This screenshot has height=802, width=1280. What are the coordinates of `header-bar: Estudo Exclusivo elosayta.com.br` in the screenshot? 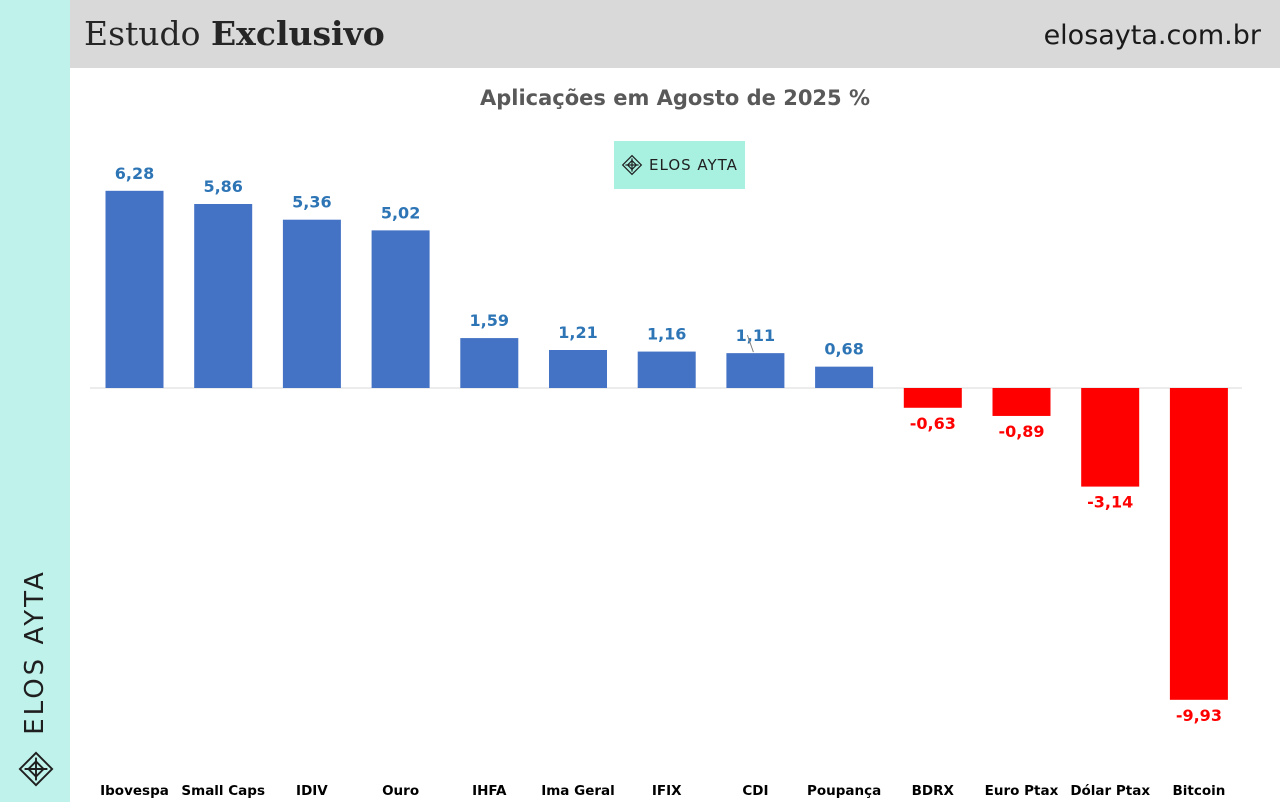 It's located at (675, 34).